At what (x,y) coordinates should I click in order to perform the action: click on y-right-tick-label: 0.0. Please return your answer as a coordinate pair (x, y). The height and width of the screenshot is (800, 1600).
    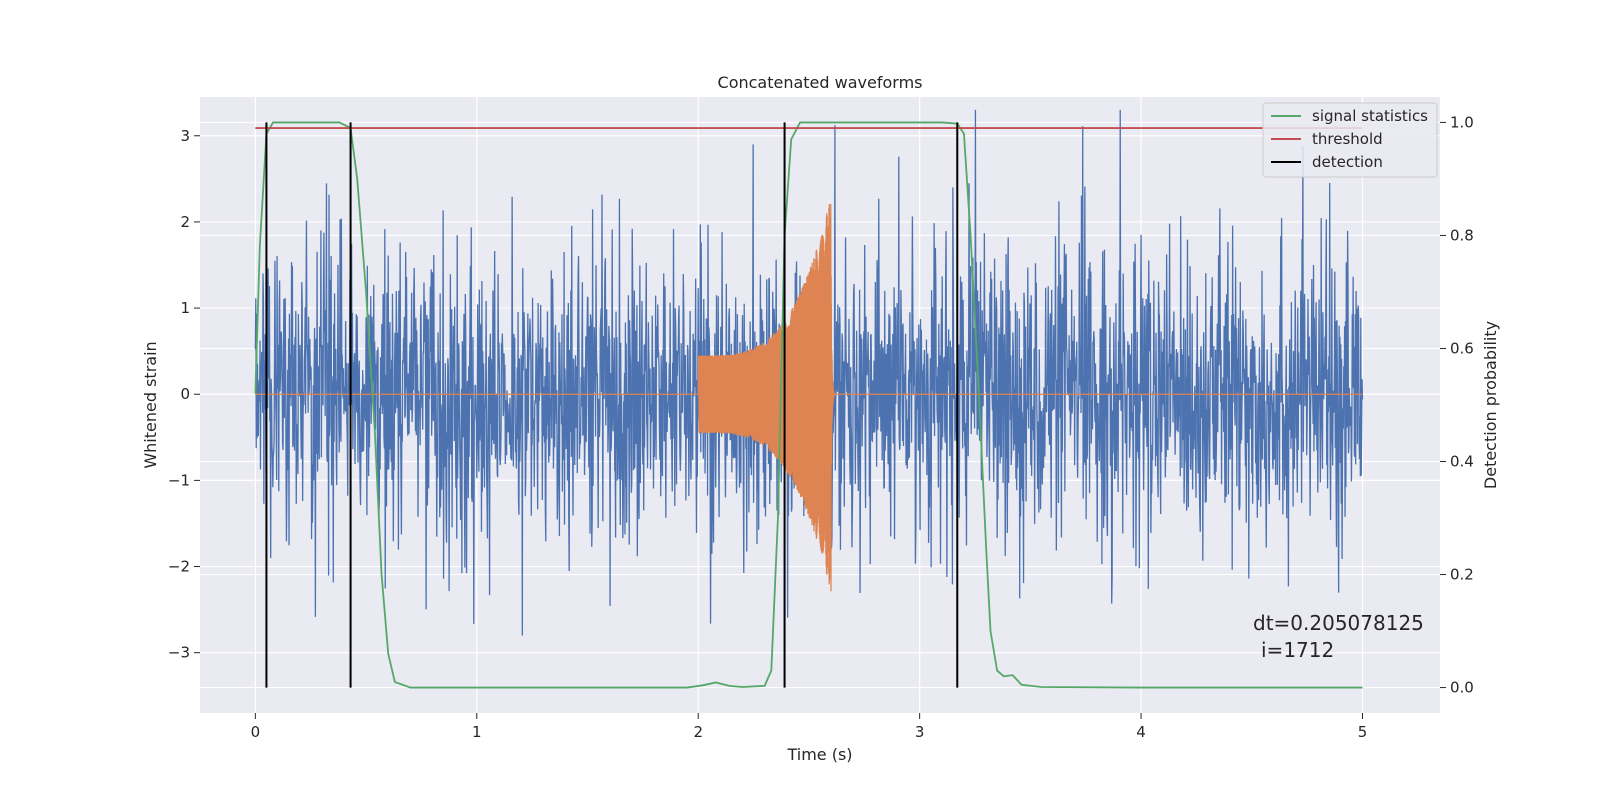
    Looking at the image, I should click on (1462, 688).